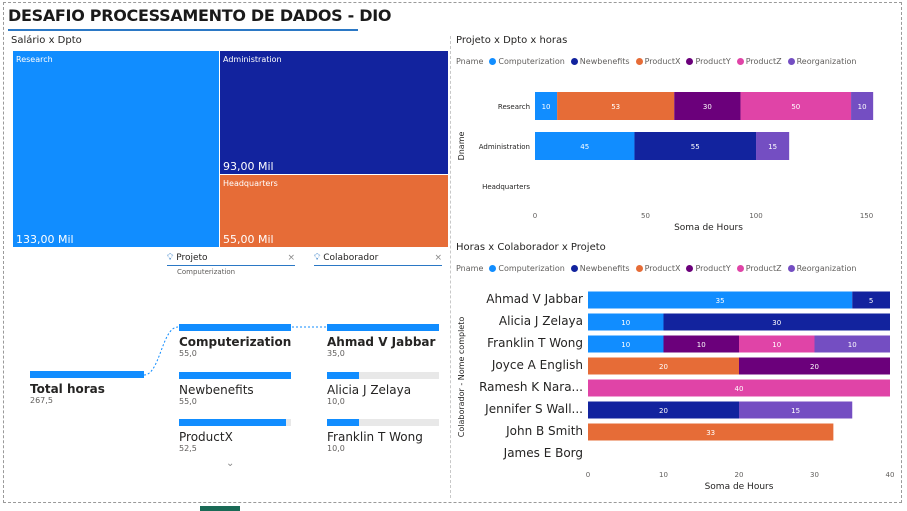 The image size is (907, 511). Describe the element at coordinates (235, 436) in the screenshot. I see `decomp-level1-node: ProductX 52,5` at that location.